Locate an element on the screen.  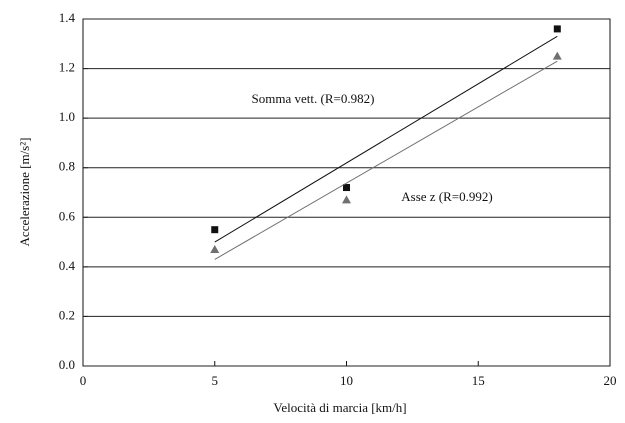
y-tick-label: 1.4 is located at coordinates (67, 17).